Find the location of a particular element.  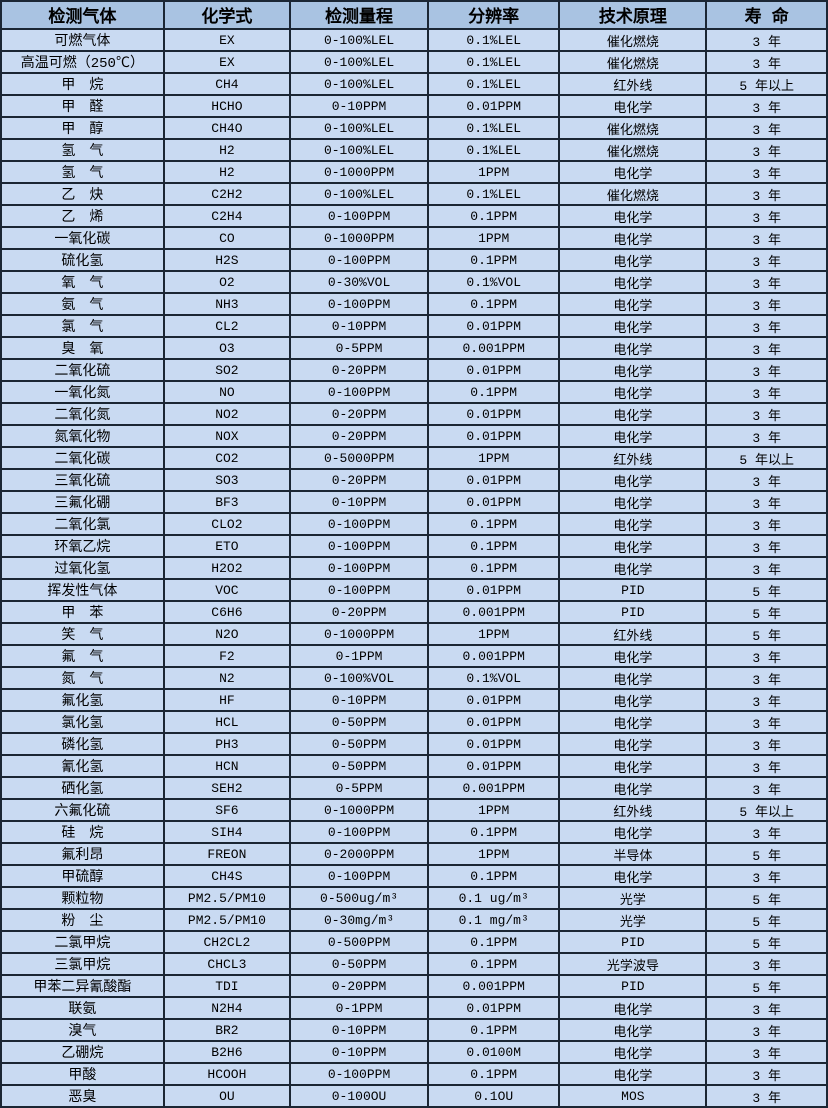

cell-formula: C2H4 is located at coordinates (227, 216).